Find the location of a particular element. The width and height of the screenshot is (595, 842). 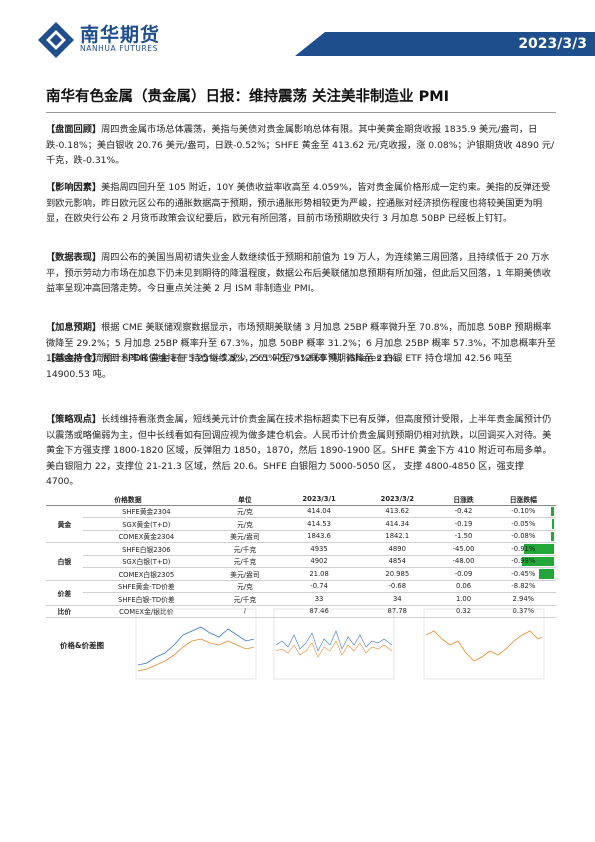

spread-chart is located at coordinates (334, 644).